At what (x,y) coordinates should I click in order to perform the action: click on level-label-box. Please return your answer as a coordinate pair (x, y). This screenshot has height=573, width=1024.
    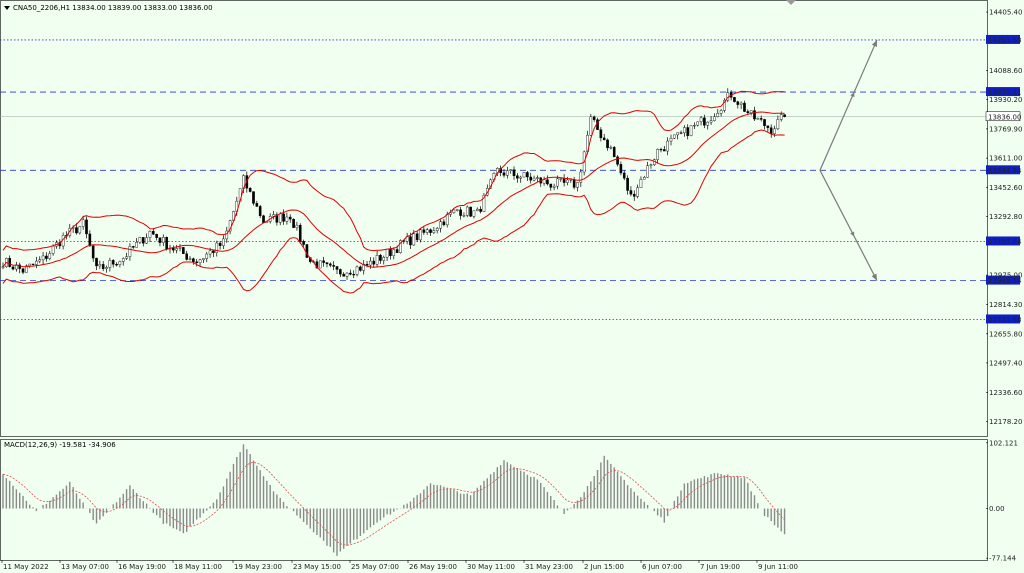
    Looking at the image, I should click on (1003, 170).